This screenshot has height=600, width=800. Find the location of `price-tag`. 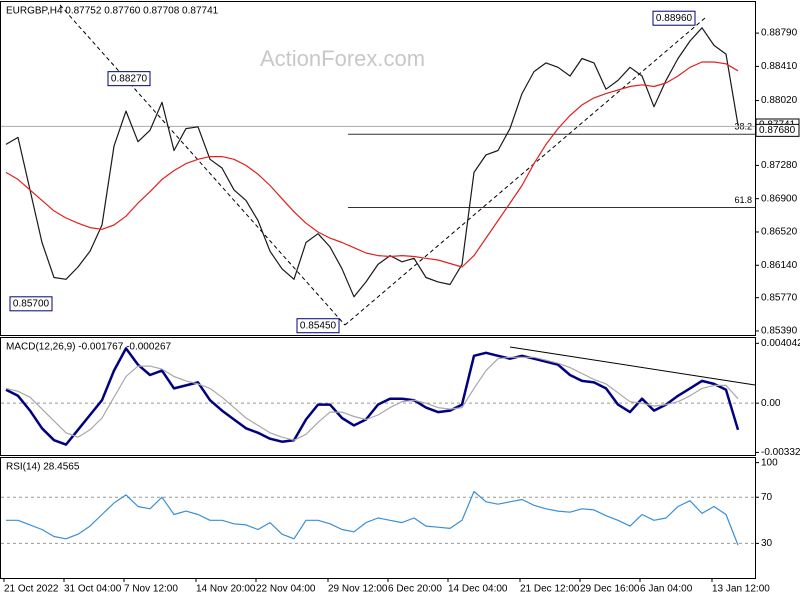

price-tag is located at coordinates (777, 130).